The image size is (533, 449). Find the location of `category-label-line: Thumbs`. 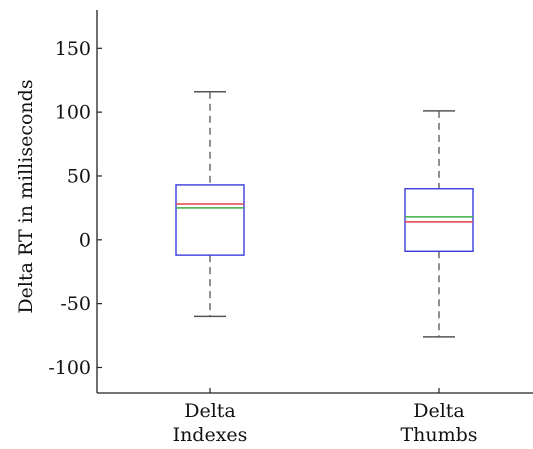

category-label-line: Thumbs is located at coordinates (438, 435).